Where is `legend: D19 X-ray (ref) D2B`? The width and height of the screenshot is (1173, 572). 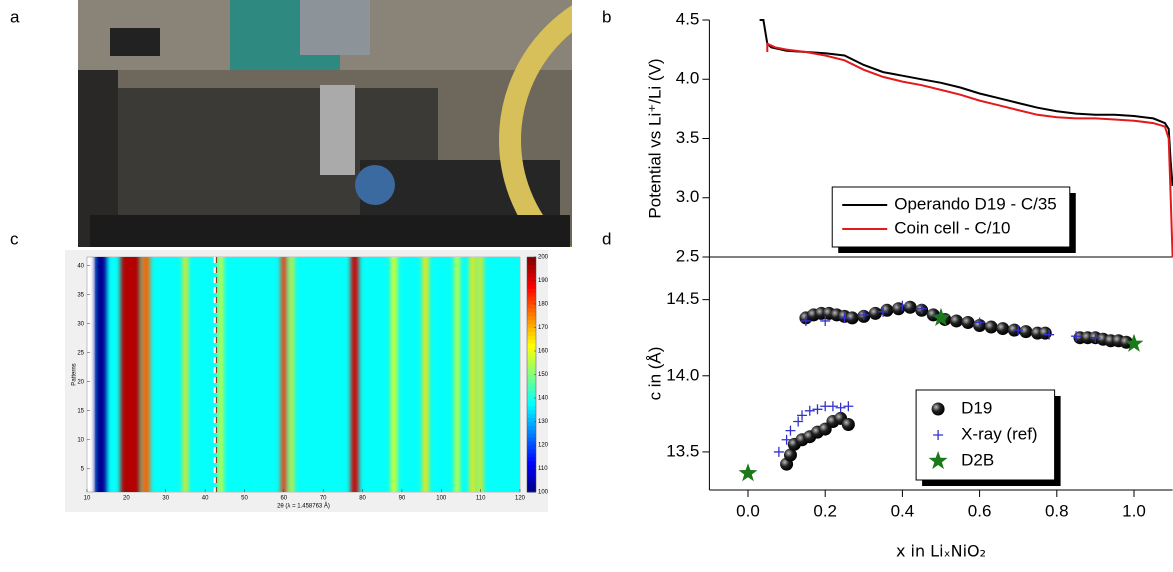 legend: D19 X-ray (ref) D2B is located at coordinates (988, 437).